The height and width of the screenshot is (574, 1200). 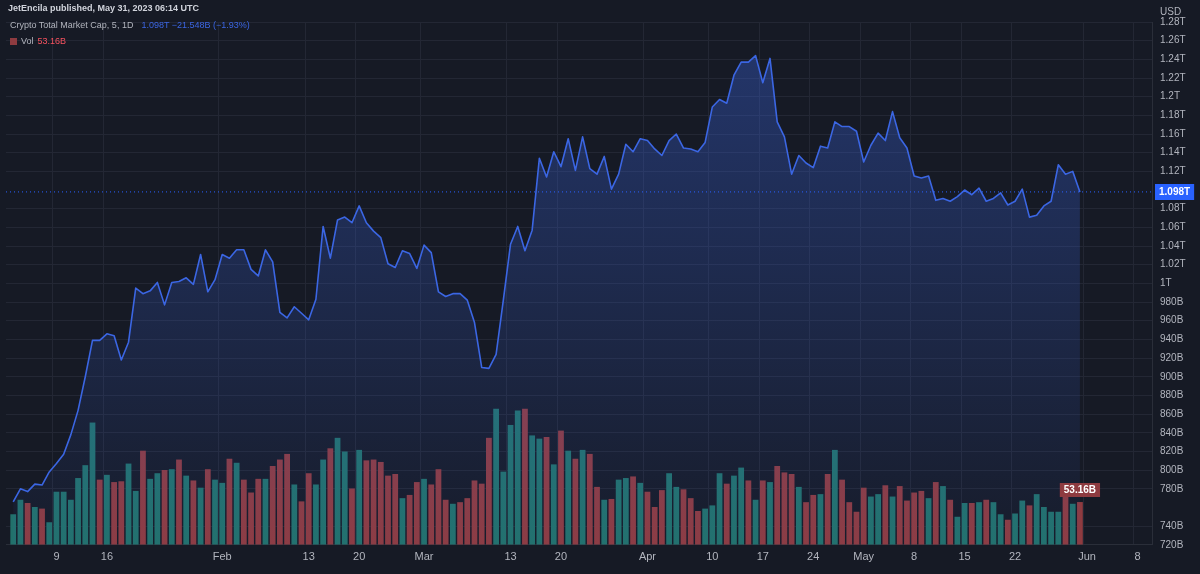 What do you see at coordinates (647, 556) in the screenshot?
I see `x-tick-label: Apr` at bounding box center [647, 556].